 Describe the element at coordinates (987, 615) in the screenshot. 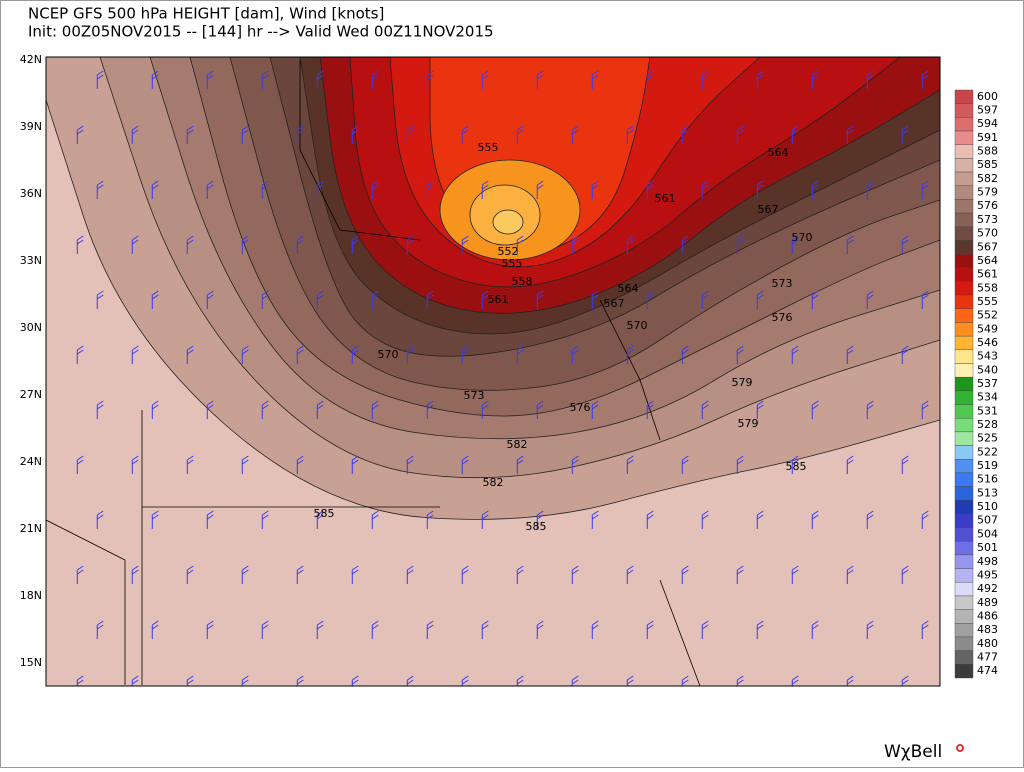

I see `colorbar-label: 486` at that location.